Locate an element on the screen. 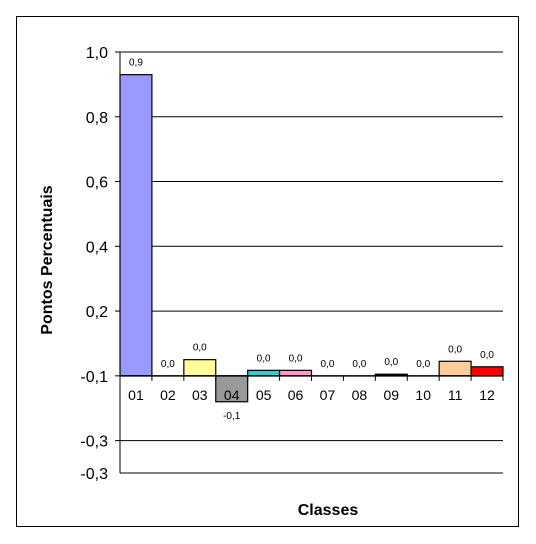  data-label-05: 0,0 is located at coordinates (264, 358).